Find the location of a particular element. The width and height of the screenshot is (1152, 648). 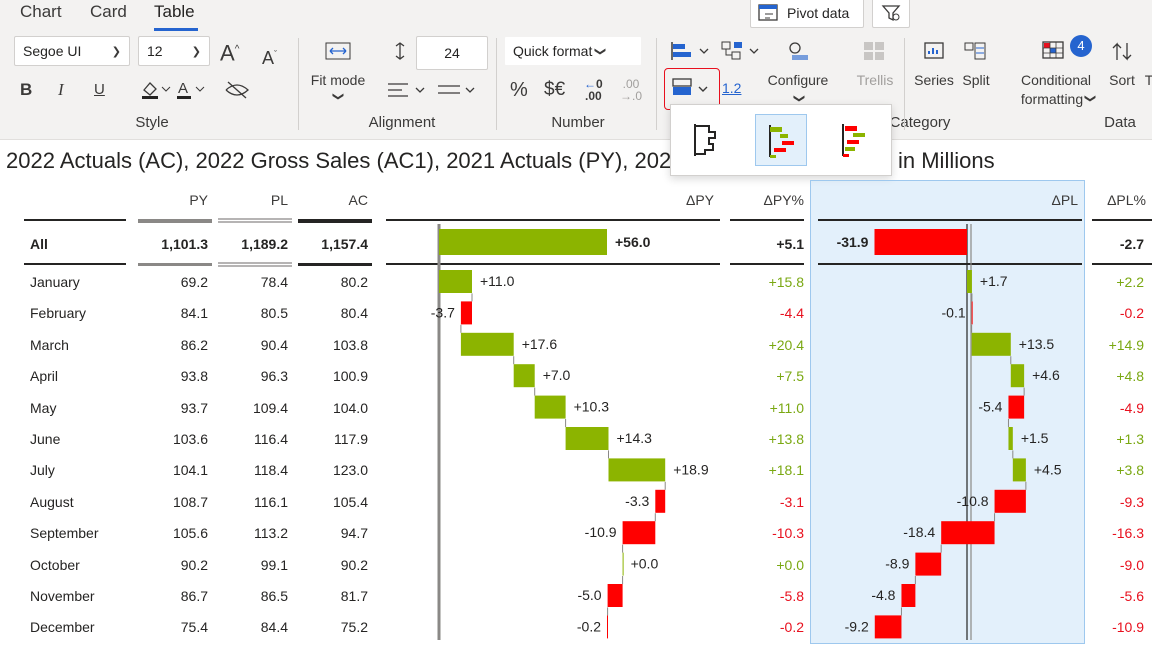

delta-py-label: +14.3 is located at coordinates (635, 438).